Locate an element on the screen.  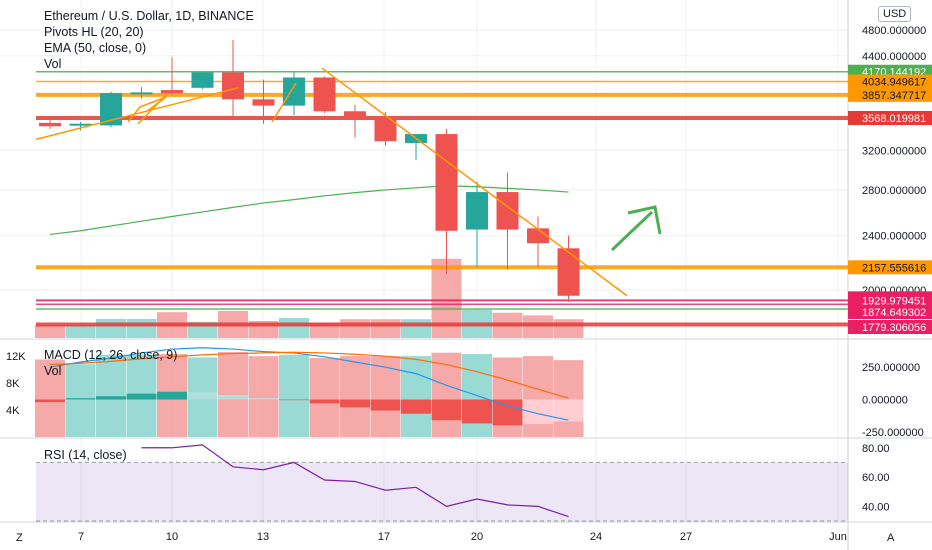
macd-line is located at coordinates (309, 384).